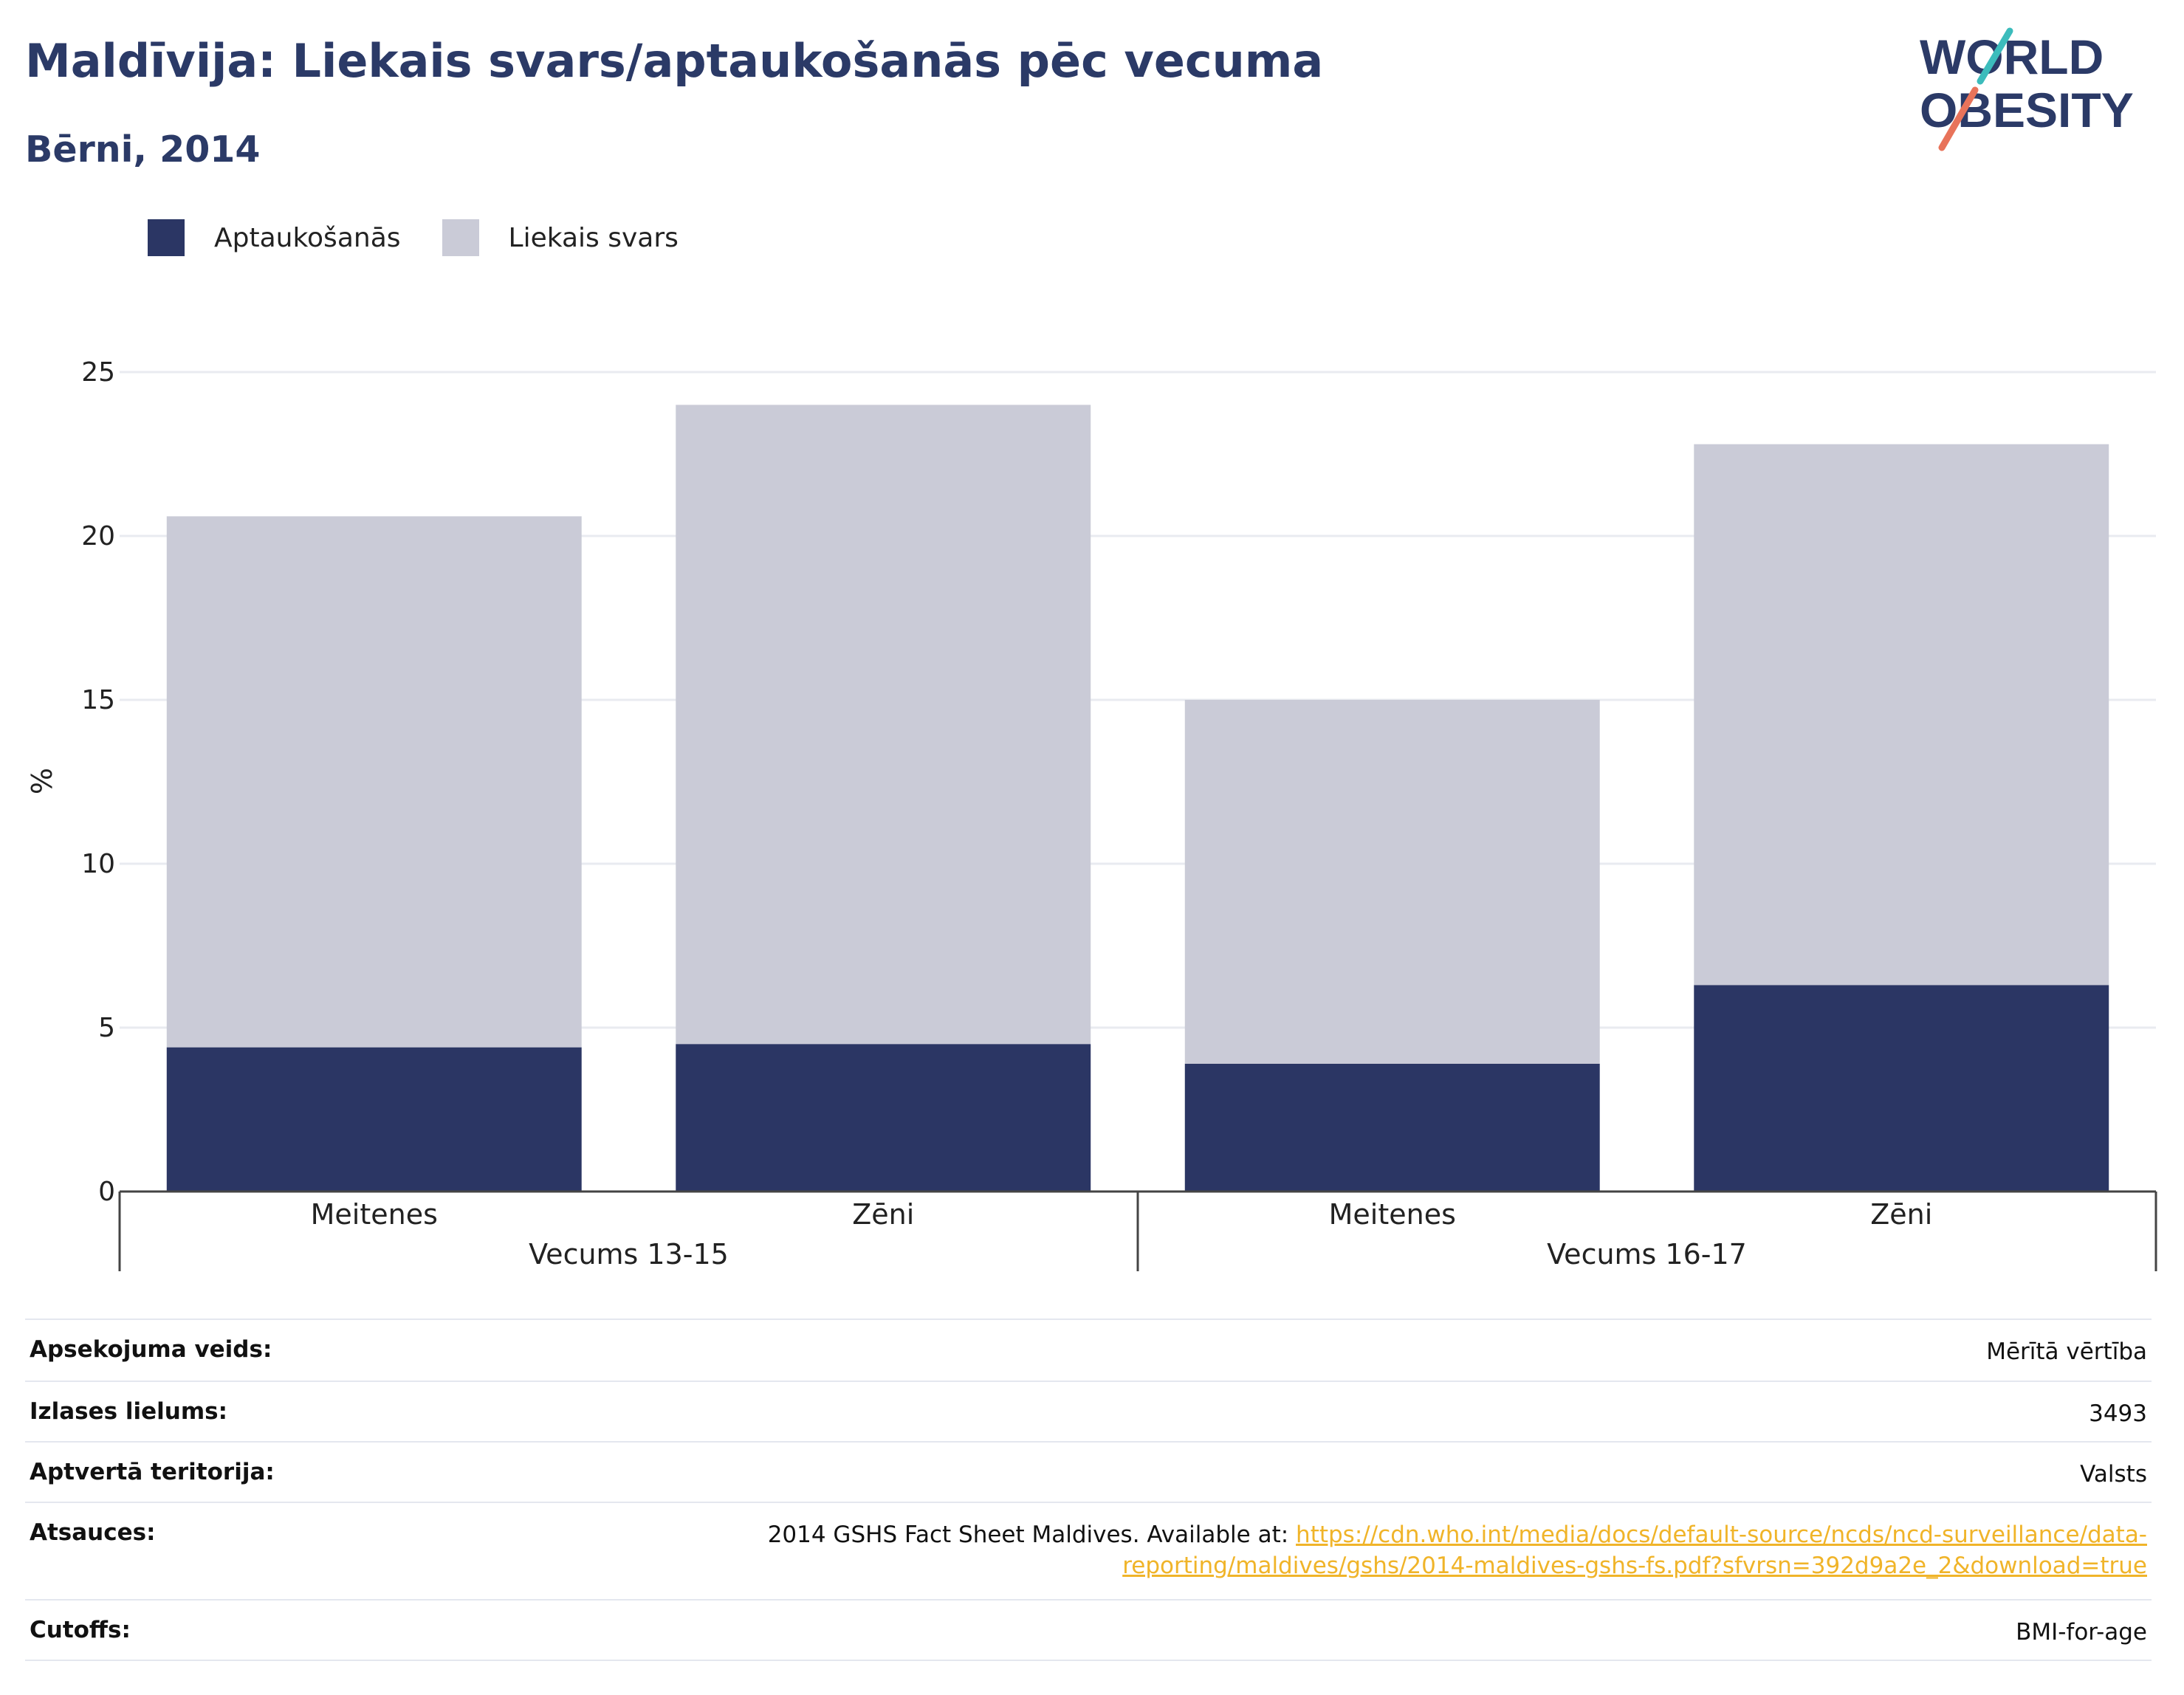 The image size is (2184, 1695). Describe the element at coordinates (1995, 56) in the screenshot. I see `logo-slash-teal` at that location.